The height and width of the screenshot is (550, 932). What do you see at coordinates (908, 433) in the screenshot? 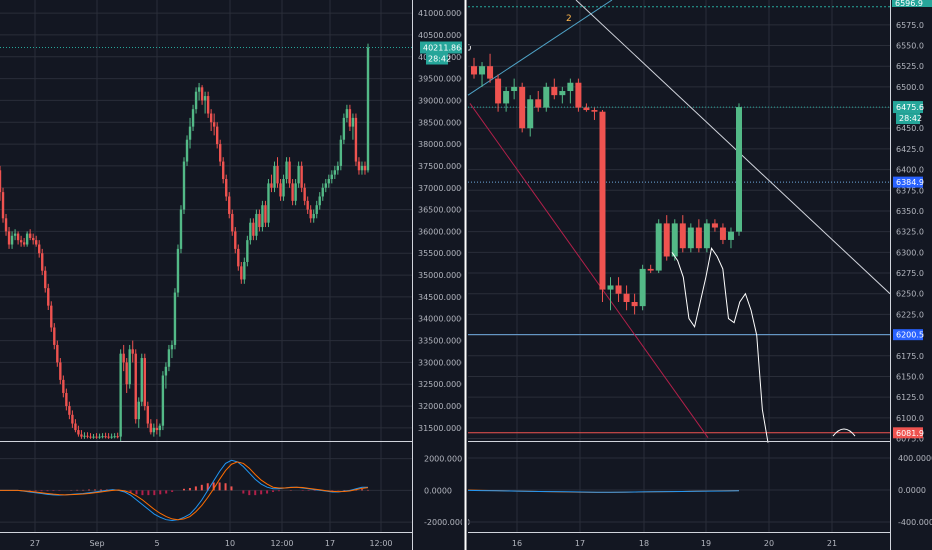
I see `right-level-c-background` at bounding box center [908, 433].